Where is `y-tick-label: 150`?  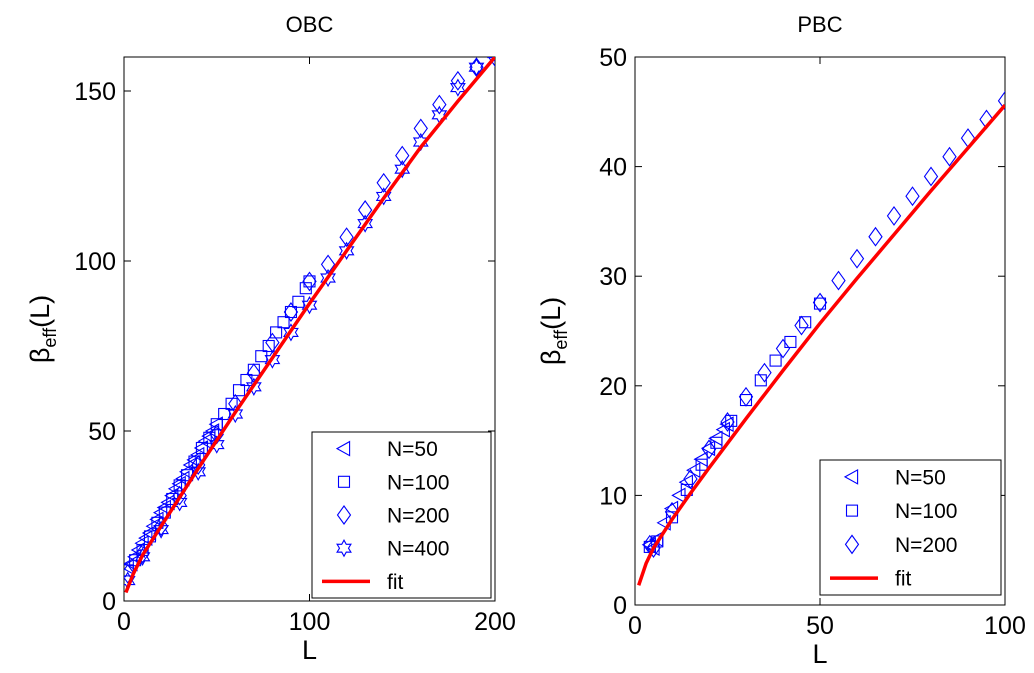 y-tick-label: 150 is located at coordinates (95, 92).